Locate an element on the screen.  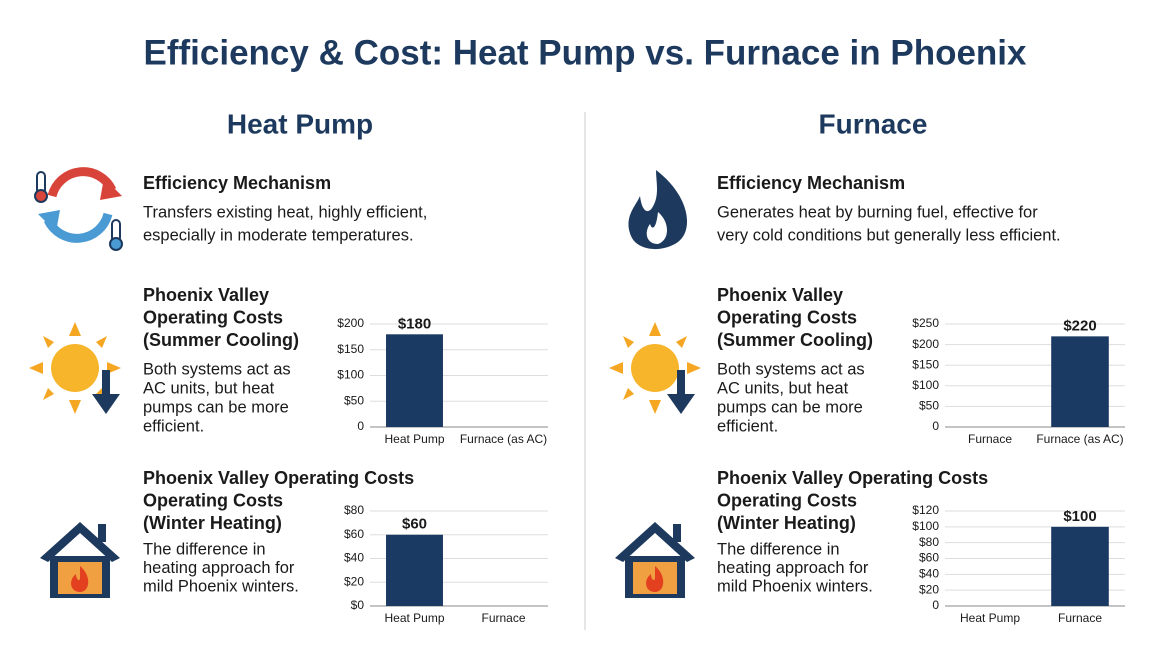
heat-transfer-icon is located at coordinates (78, 209).